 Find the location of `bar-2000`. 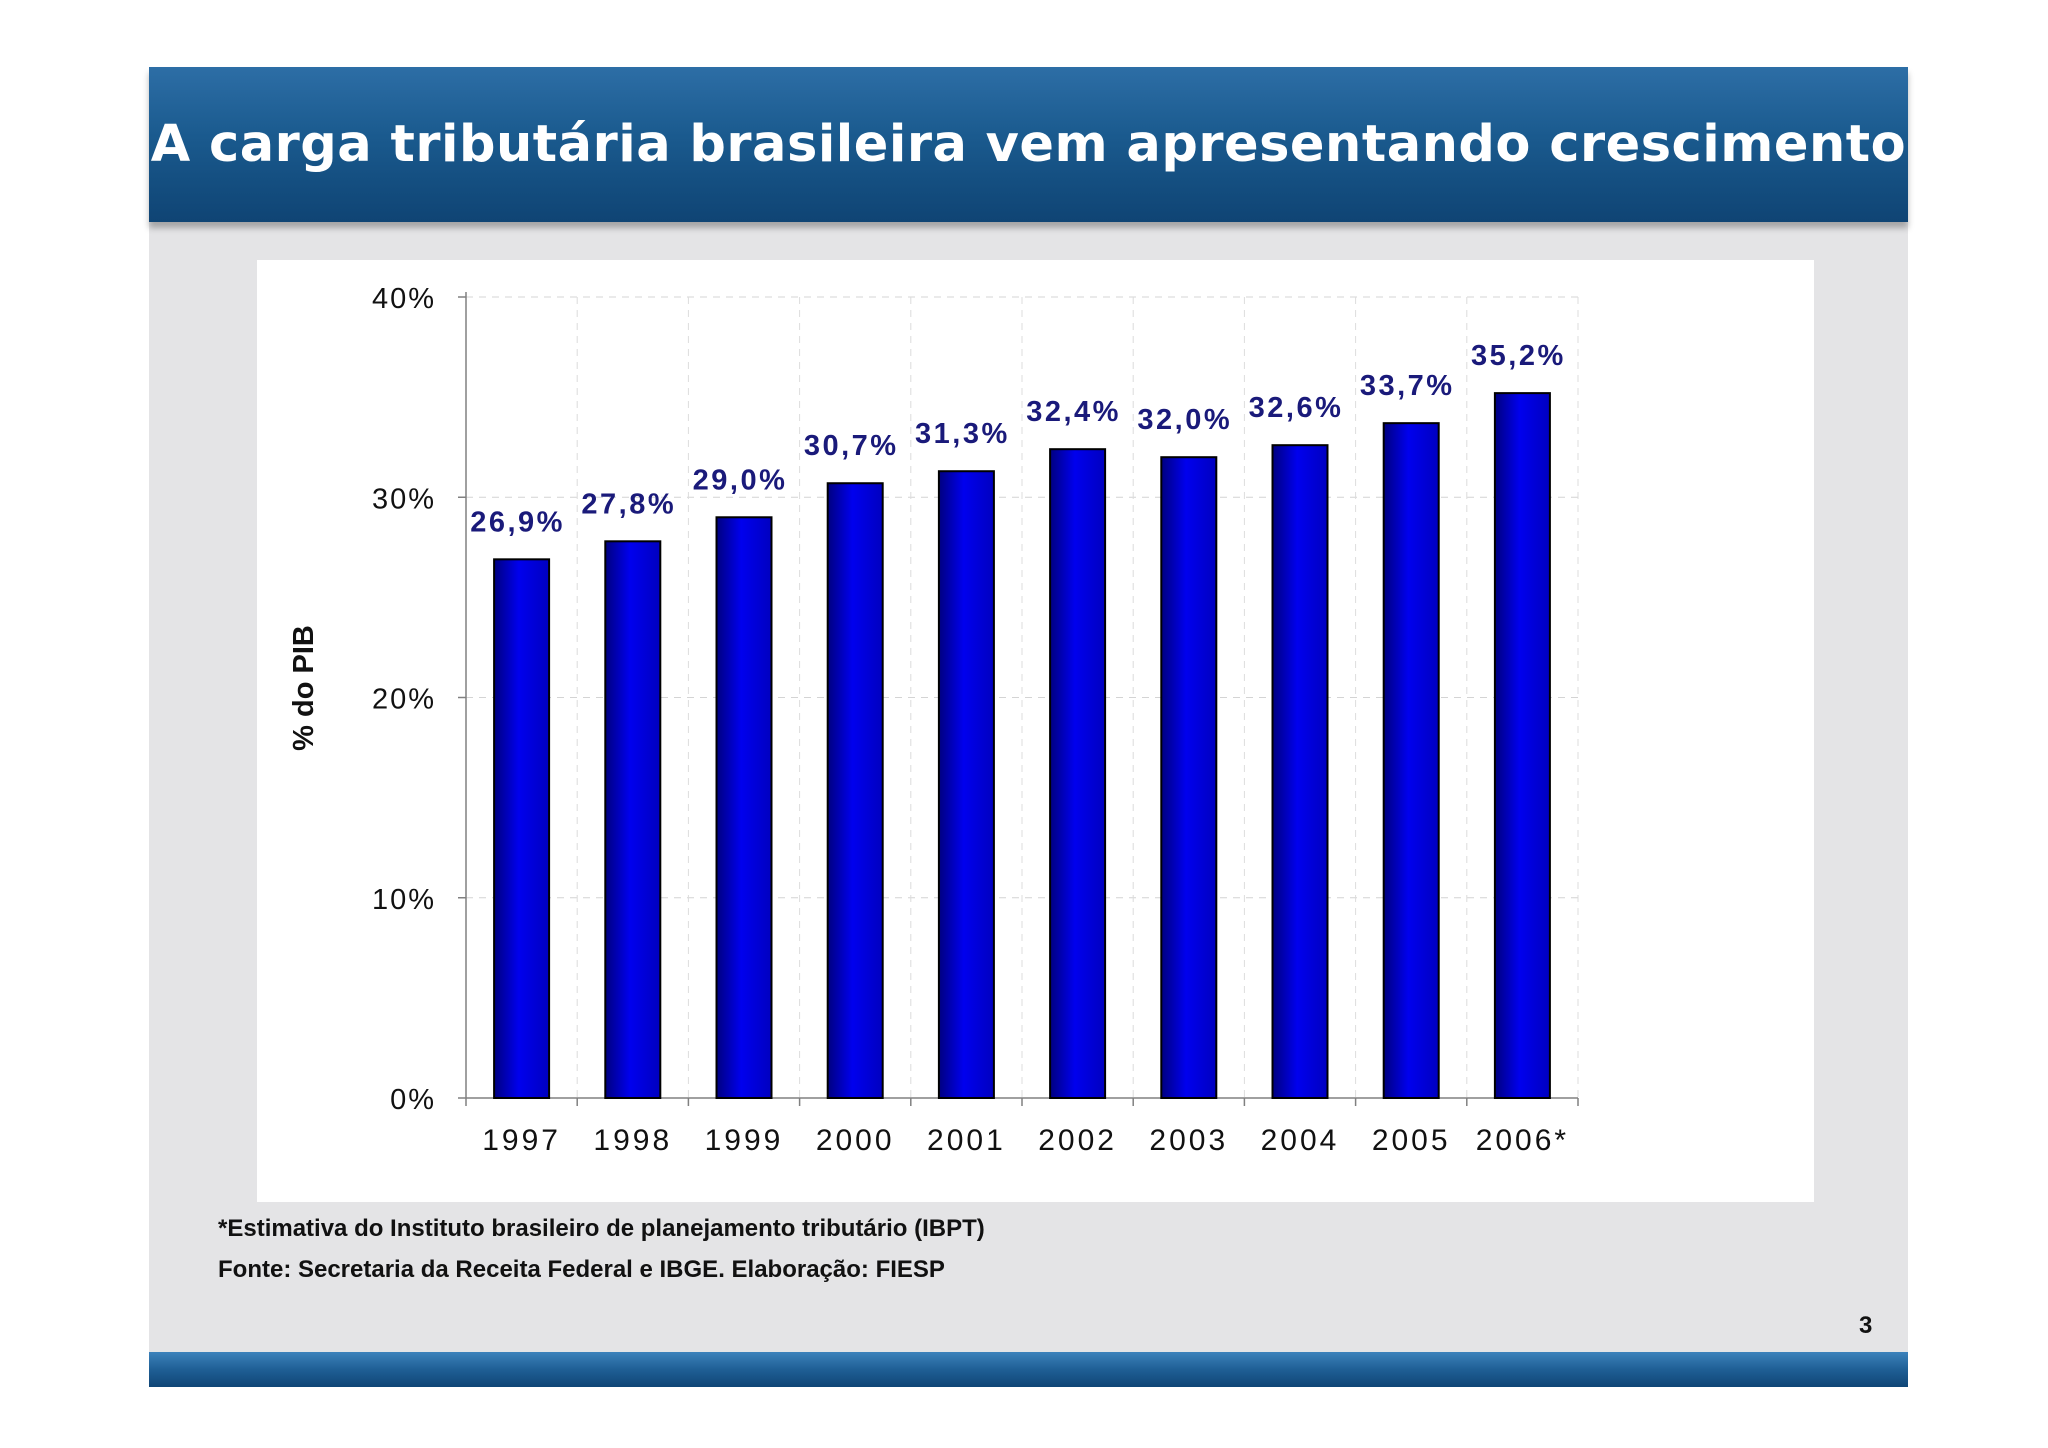

bar-2000 is located at coordinates (855, 791).